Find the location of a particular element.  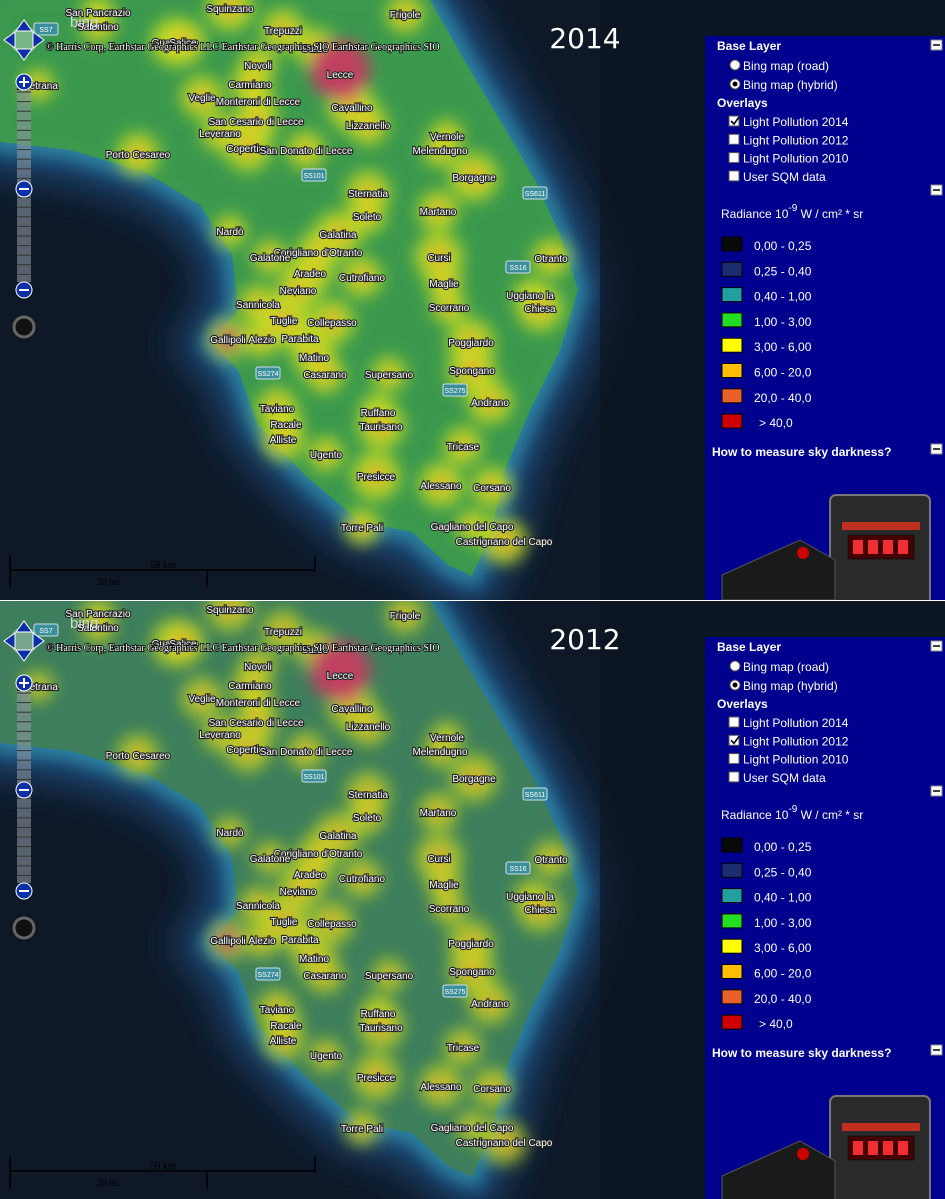

legend-label: > 40,0 is located at coordinates (776, 1024).